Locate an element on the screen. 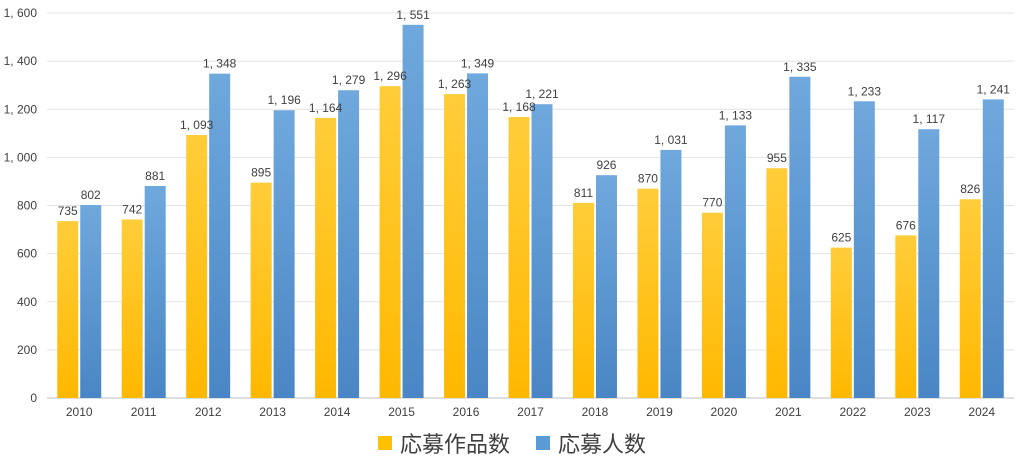 The width and height of the screenshot is (1024, 467). data-label: 881 is located at coordinates (155, 176).